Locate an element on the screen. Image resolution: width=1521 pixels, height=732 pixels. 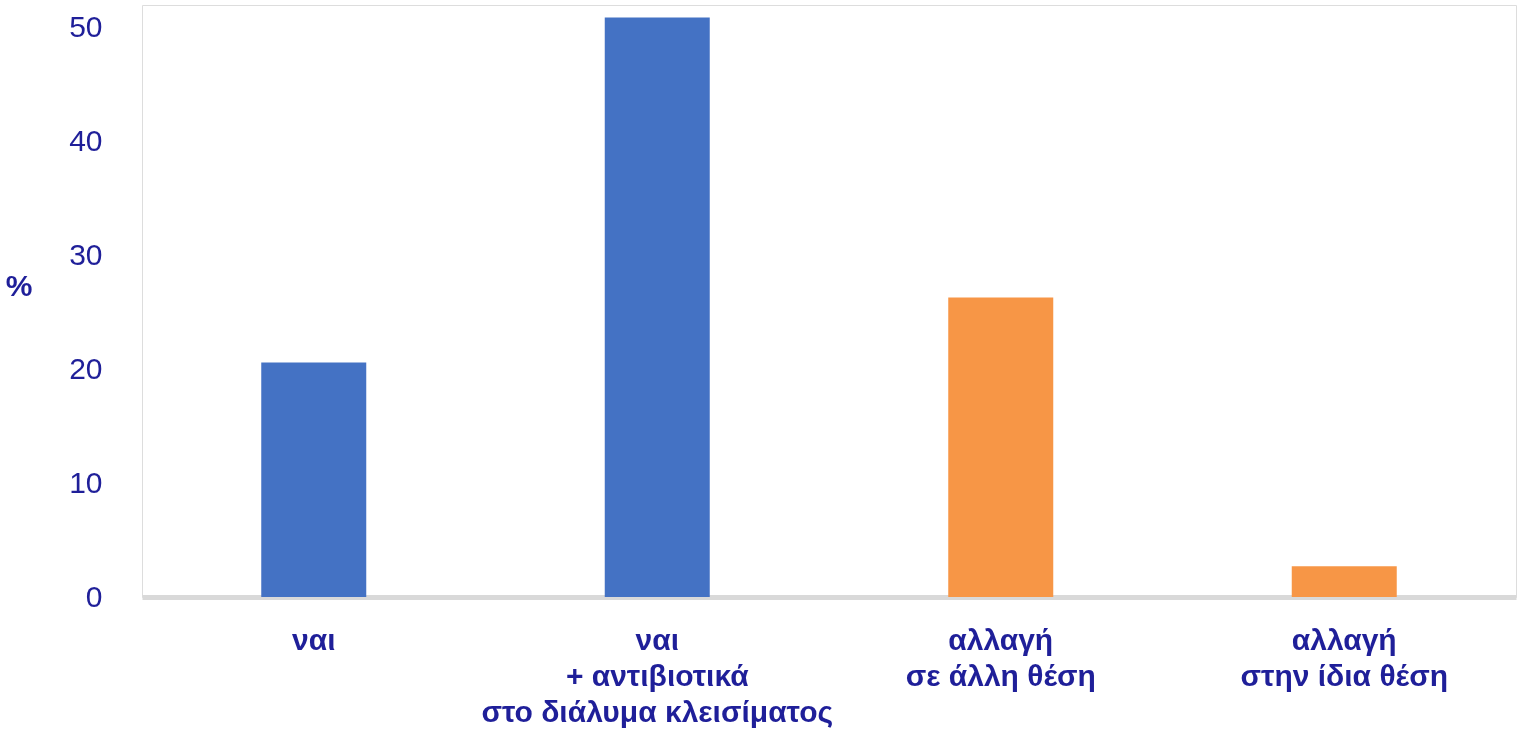
y-axis-title: % is located at coordinates (19, 285).